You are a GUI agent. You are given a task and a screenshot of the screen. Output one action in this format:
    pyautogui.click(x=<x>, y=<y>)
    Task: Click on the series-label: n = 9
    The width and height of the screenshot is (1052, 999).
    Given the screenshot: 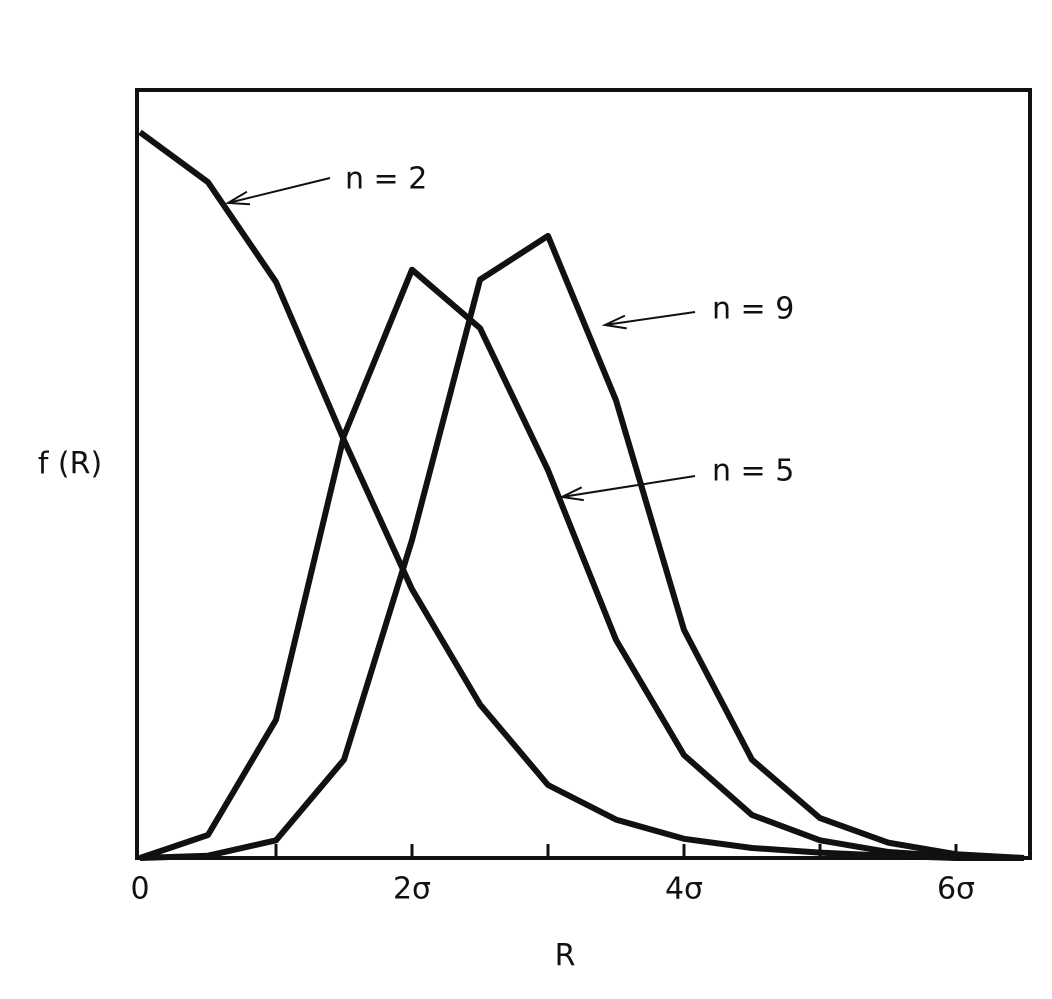 What is the action you would take?
    pyautogui.click(x=753, y=309)
    